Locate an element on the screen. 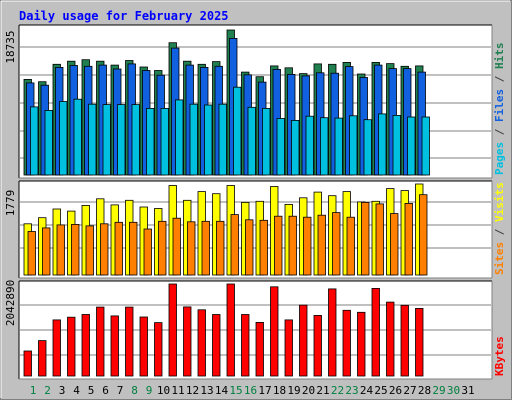  day-label-30: 30 is located at coordinates (453, 390).